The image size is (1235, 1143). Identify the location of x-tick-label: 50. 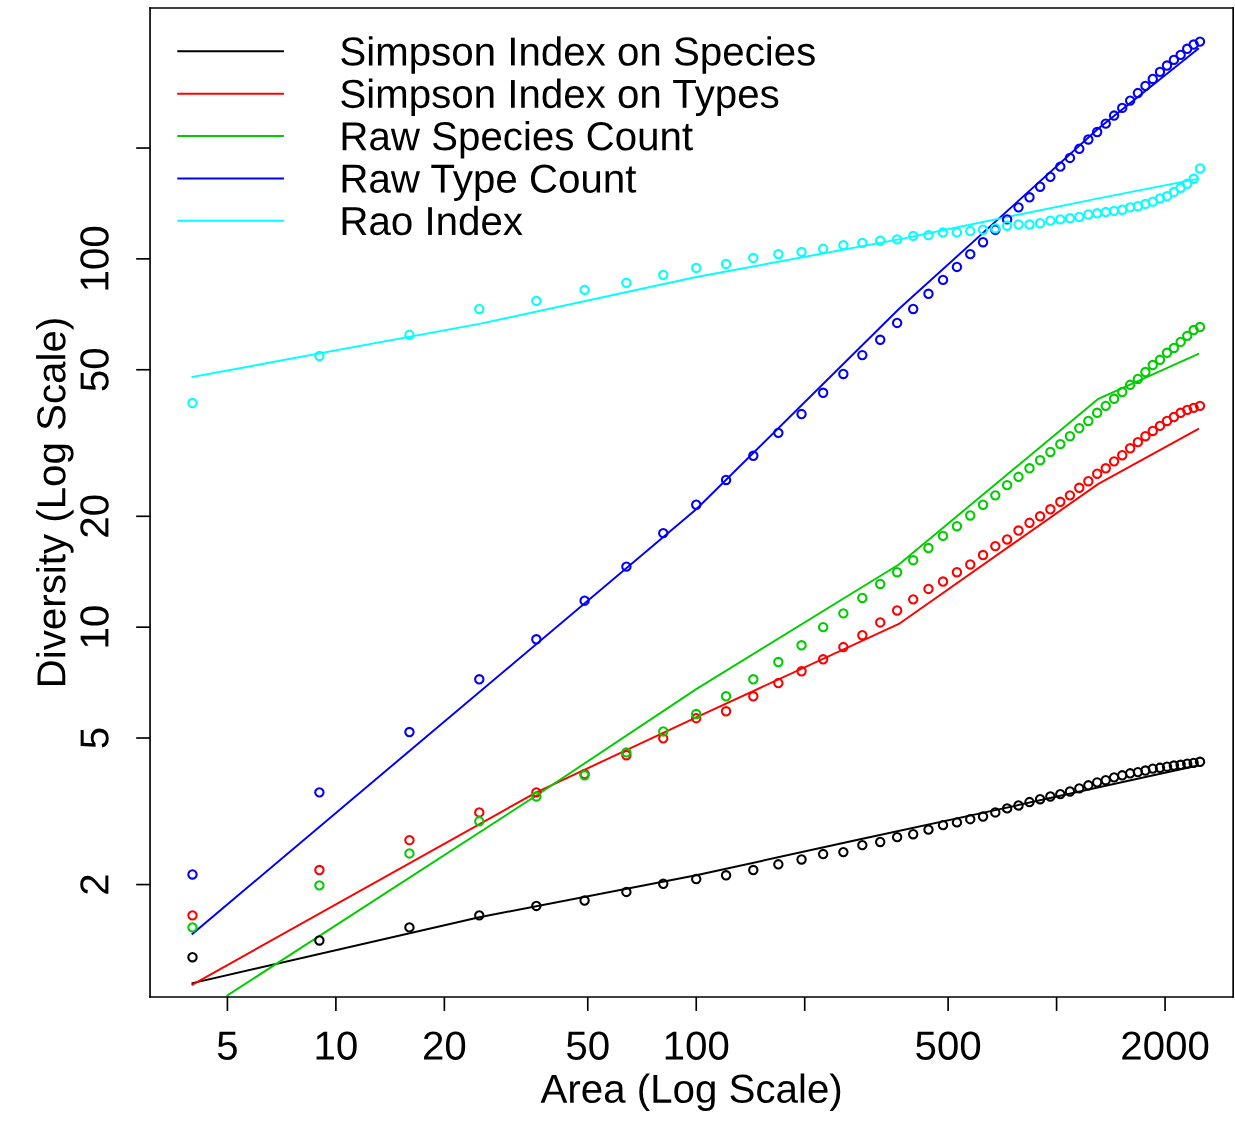
(587, 1045).